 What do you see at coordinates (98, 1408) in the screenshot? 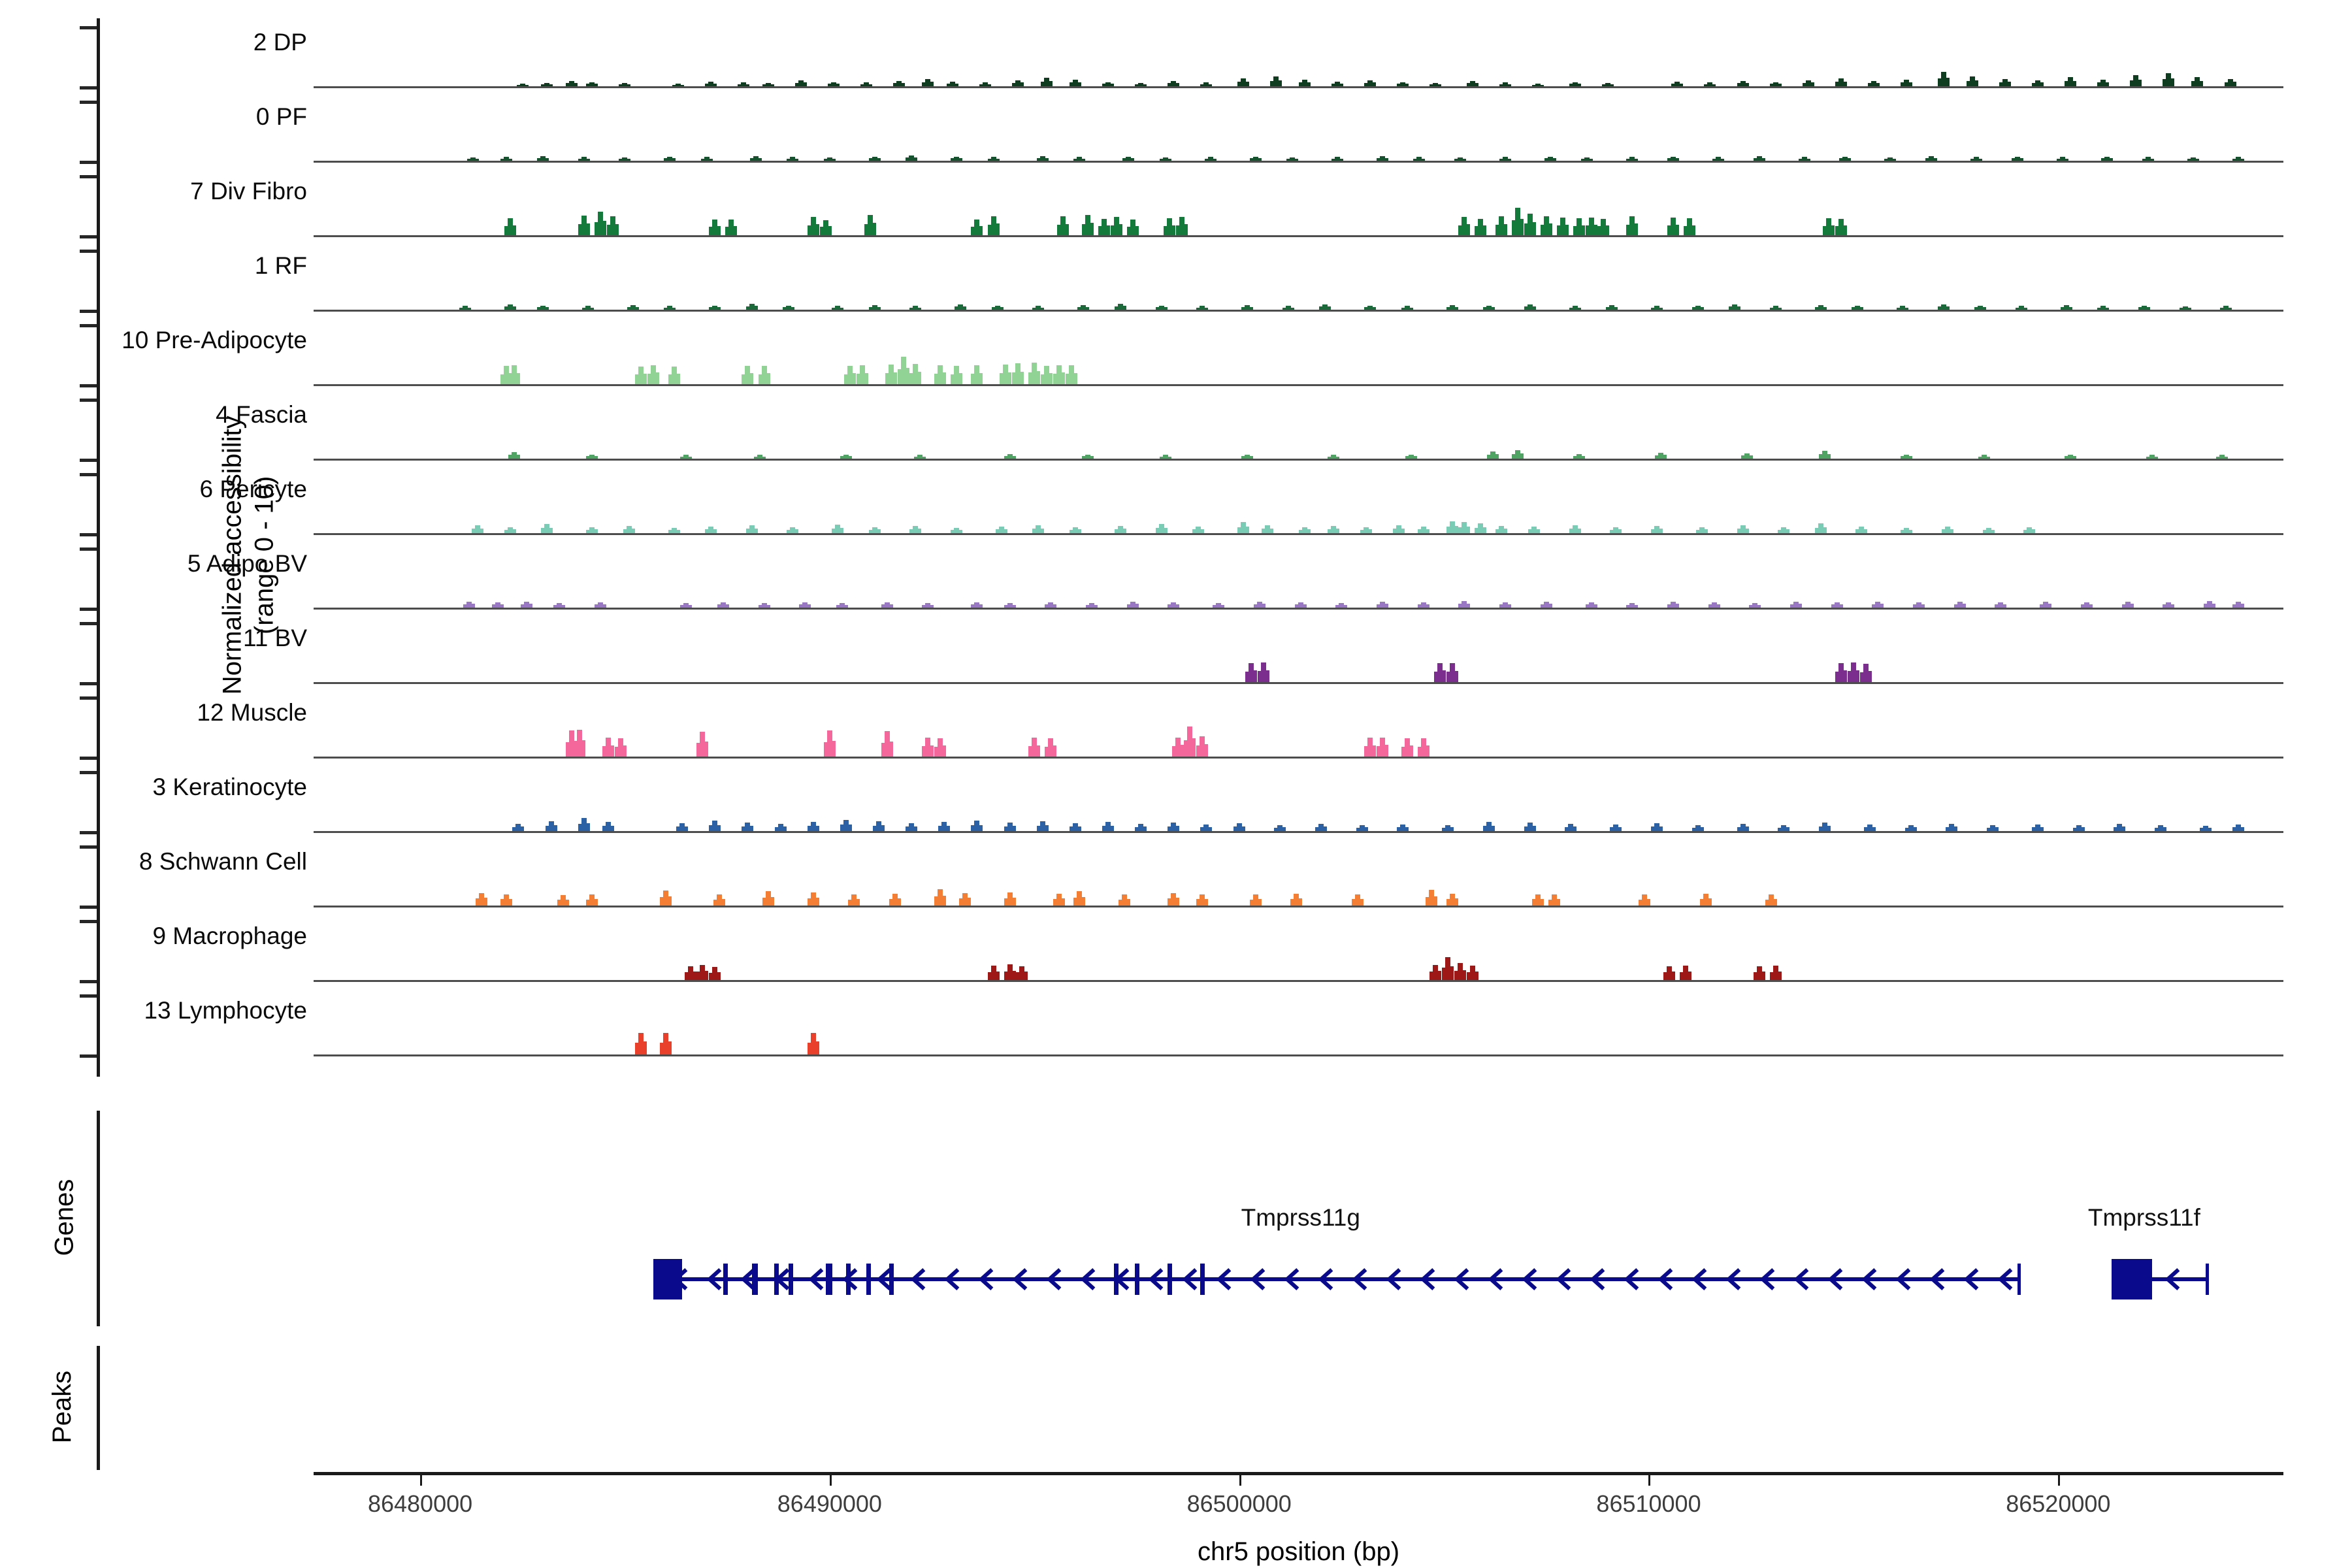
I see `peaks-axis-spine` at bounding box center [98, 1408].